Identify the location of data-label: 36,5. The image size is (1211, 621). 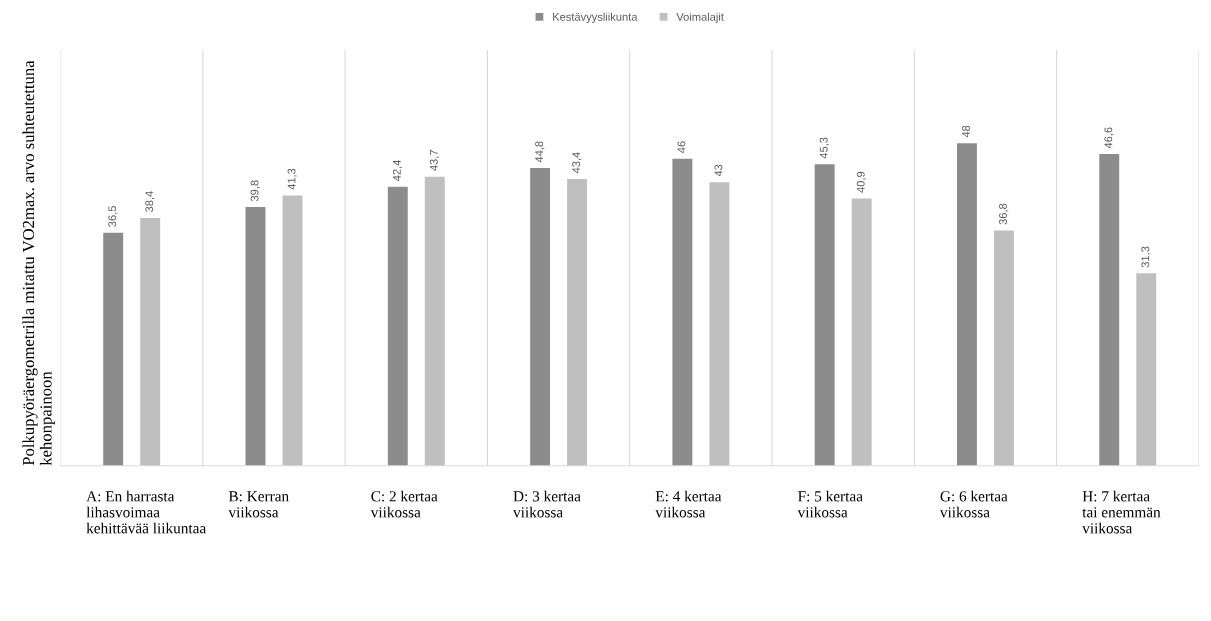
(113, 216).